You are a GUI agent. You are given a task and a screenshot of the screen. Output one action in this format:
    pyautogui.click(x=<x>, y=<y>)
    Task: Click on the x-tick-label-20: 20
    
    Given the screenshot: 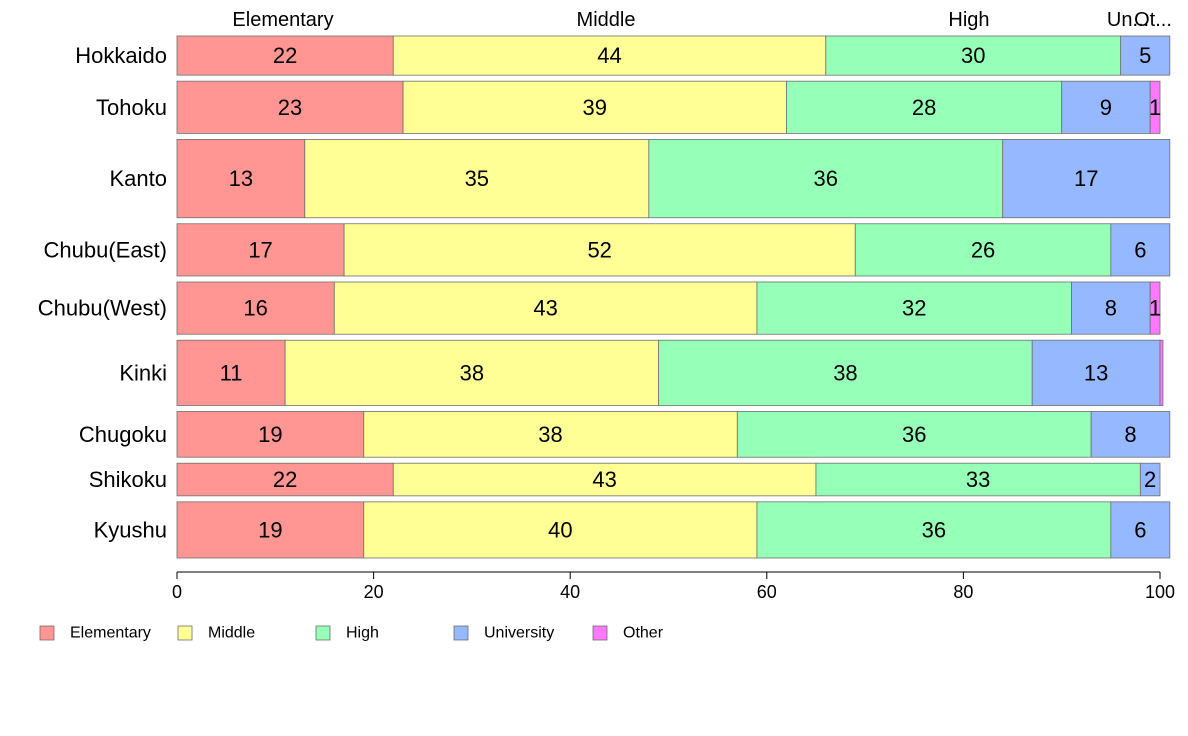 What is the action you would take?
    pyautogui.click(x=374, y=592)
    